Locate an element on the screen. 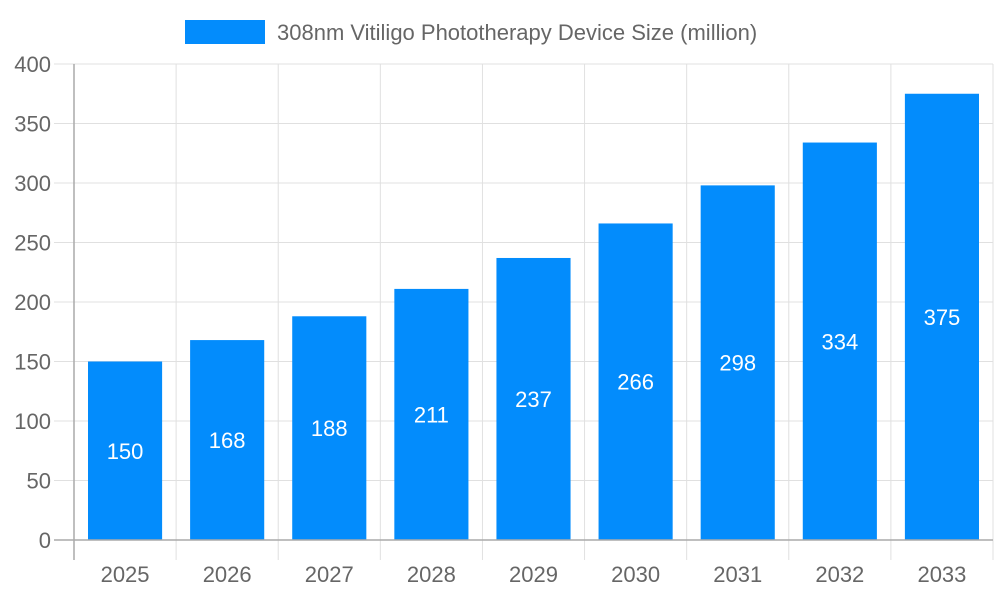 This screenshot has height=605, width=1000. bar-value-label: 266 is located at coordinates (635, 382).